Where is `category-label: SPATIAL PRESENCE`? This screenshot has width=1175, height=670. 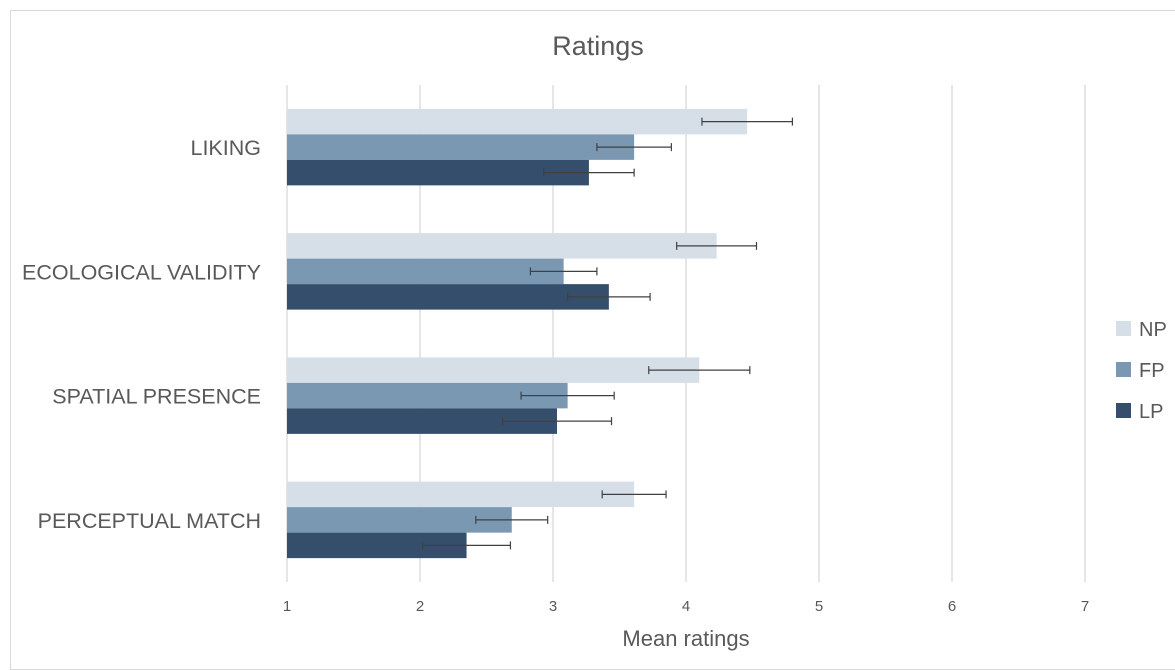
category-label: SPATIAL PRESENCE is located at coordinates (156, 397).